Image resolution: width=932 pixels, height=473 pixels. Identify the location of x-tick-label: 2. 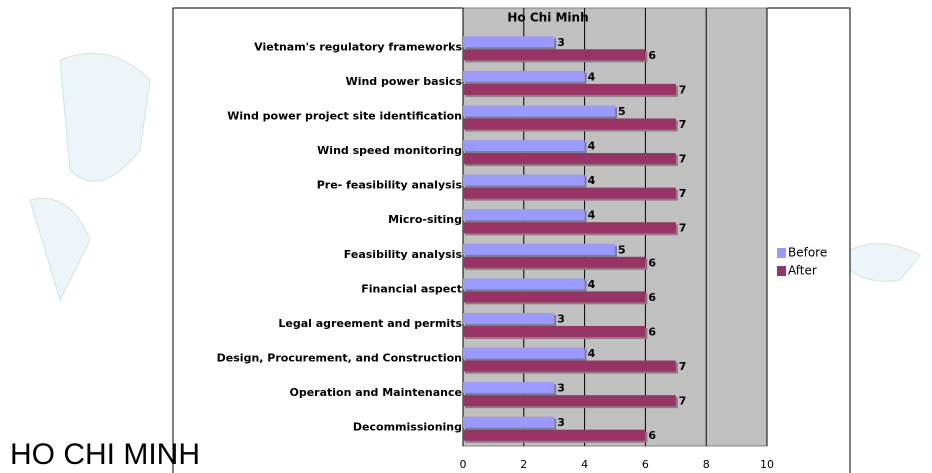
(523, 464).